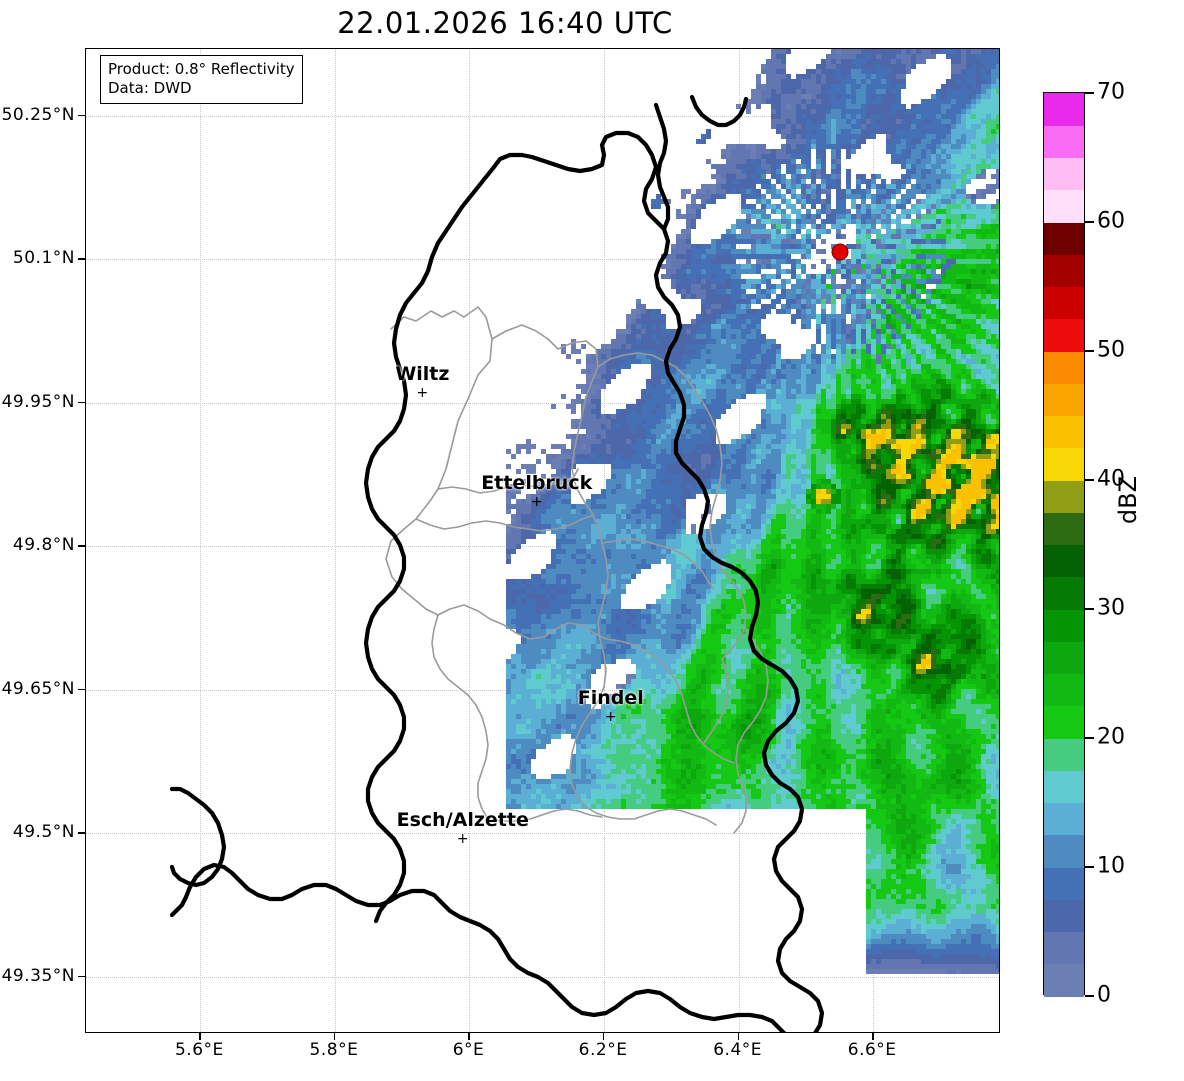 The width and height of the screenshot is (1184, 1081). Describe the element at coordinates (1111, 350) in the screenshot. I see `colorbar-tick-label: 50` at that location.